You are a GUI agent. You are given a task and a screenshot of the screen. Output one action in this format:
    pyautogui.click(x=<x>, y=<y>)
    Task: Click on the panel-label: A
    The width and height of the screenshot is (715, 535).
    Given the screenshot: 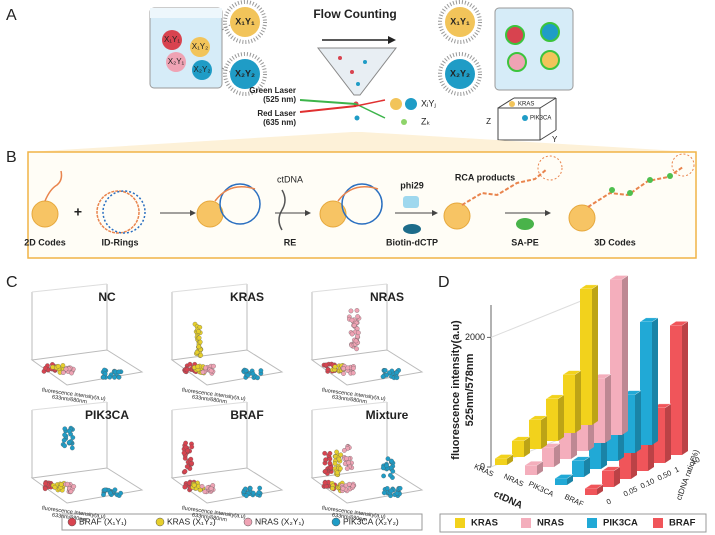 What is the action you would take?
    pyautogui.click(x=11, y=15)
    